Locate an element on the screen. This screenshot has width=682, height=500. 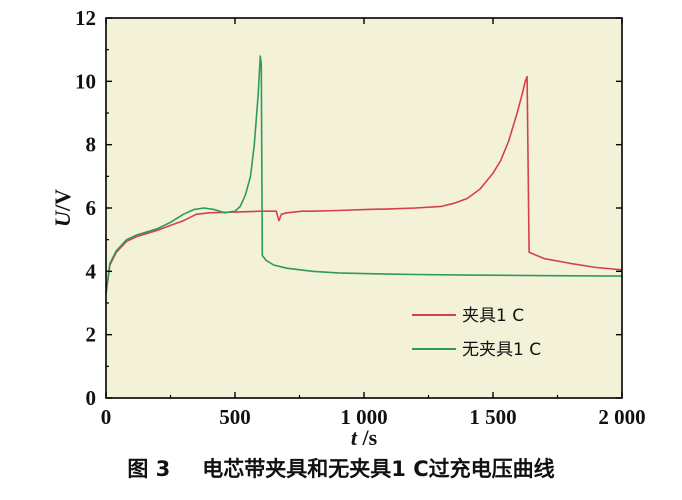
legend: 夹具1 C 无夹具1 C is located at coordinates (476, 333).